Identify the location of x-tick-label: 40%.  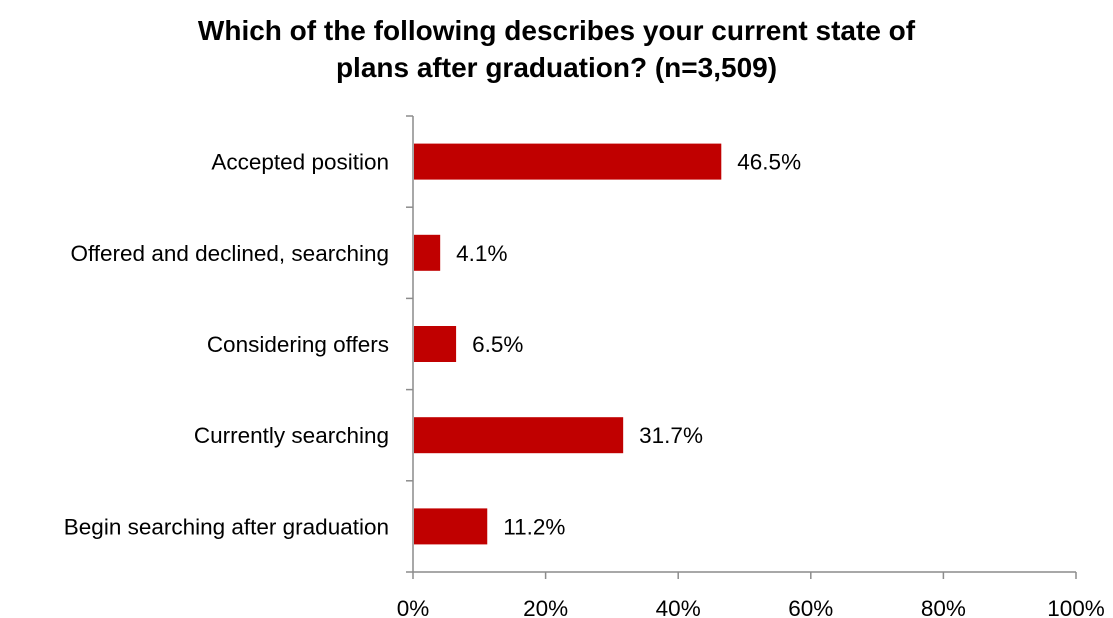
(678, 607).